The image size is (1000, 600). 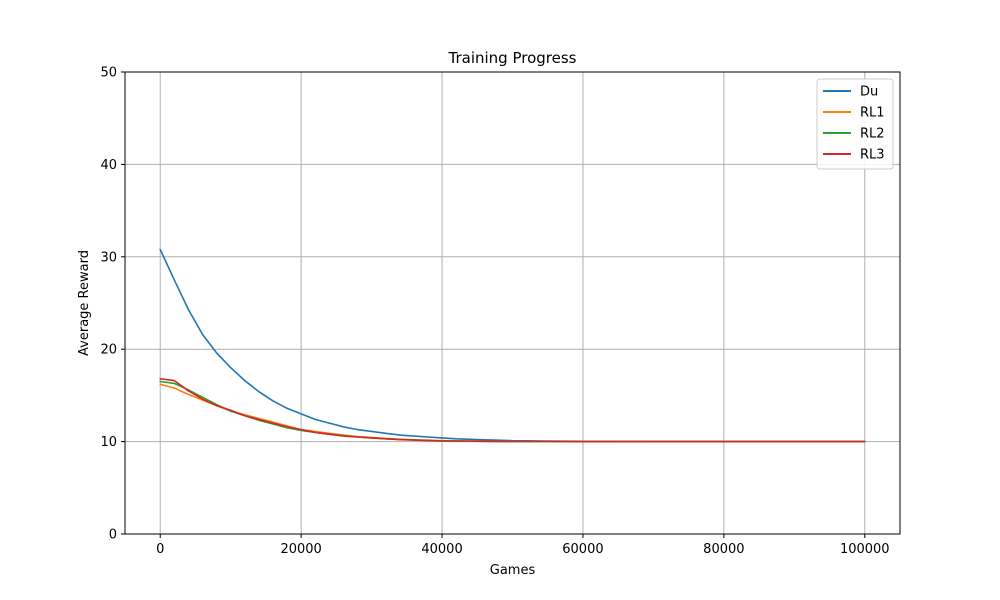 I want to click on x-tick-label: 40000, so click(x=441, y=549).